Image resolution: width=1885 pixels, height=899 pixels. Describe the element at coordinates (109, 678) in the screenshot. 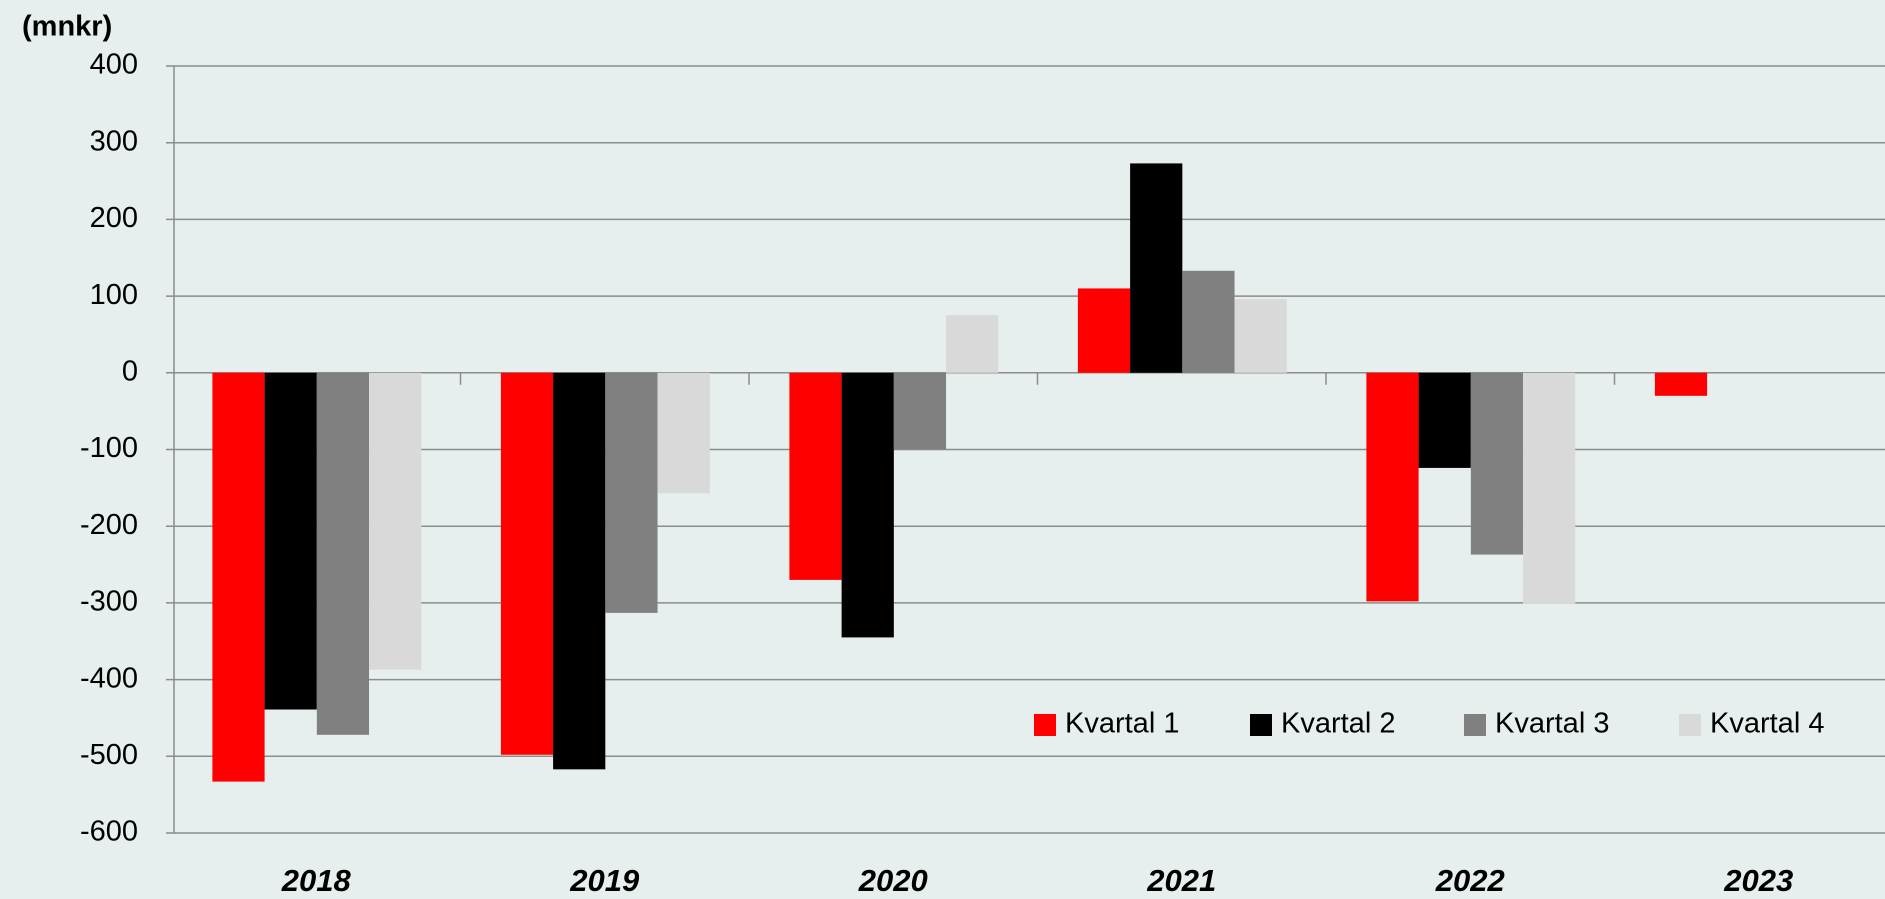

I see `y-tick-label: -400` at that location.